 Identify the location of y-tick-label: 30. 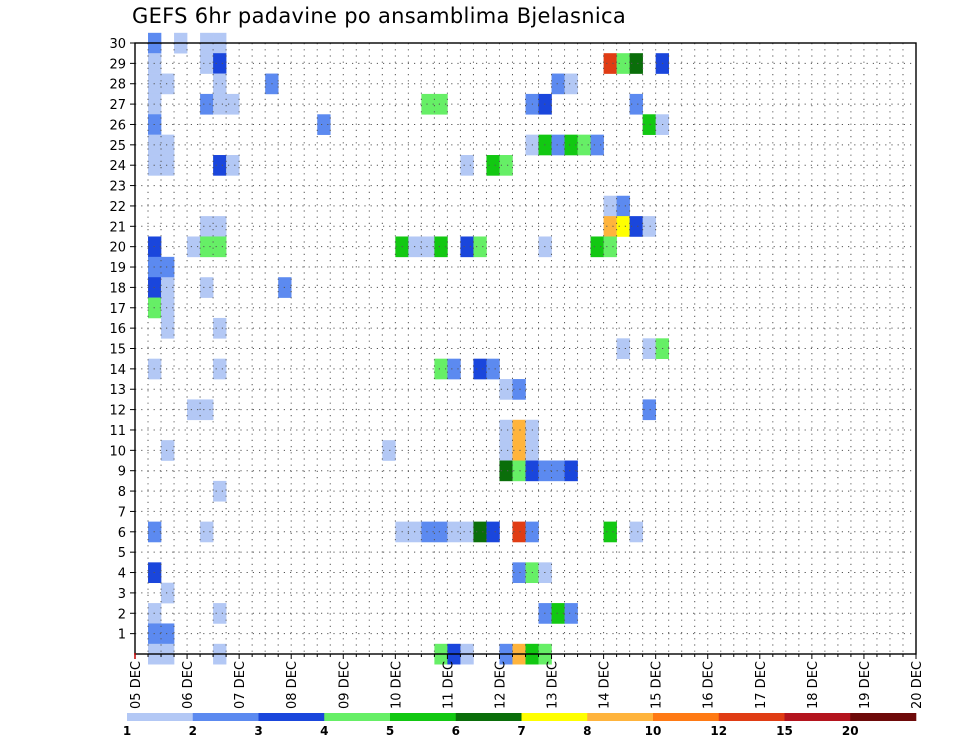
(117, 44).